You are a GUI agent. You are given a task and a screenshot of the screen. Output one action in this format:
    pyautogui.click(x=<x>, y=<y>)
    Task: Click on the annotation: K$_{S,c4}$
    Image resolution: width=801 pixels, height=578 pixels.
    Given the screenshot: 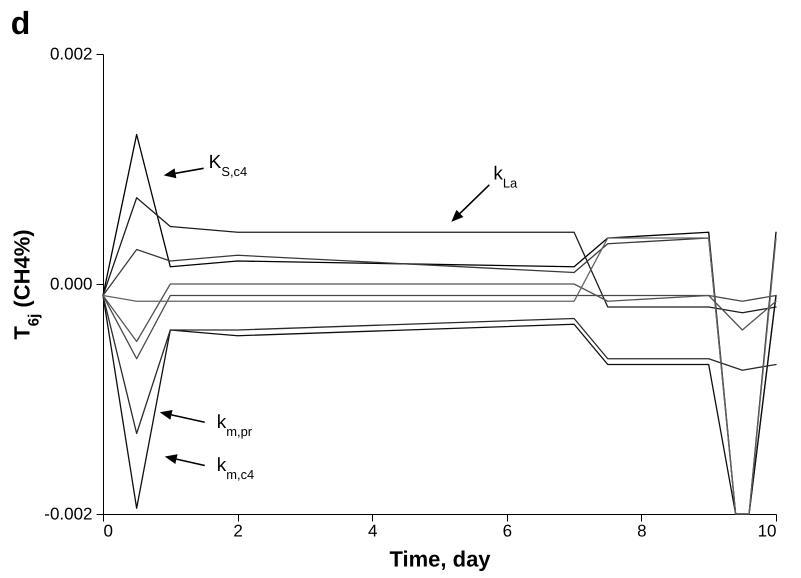 What is the action you would take?
    pyautogui.click(x=228, y=165)
    